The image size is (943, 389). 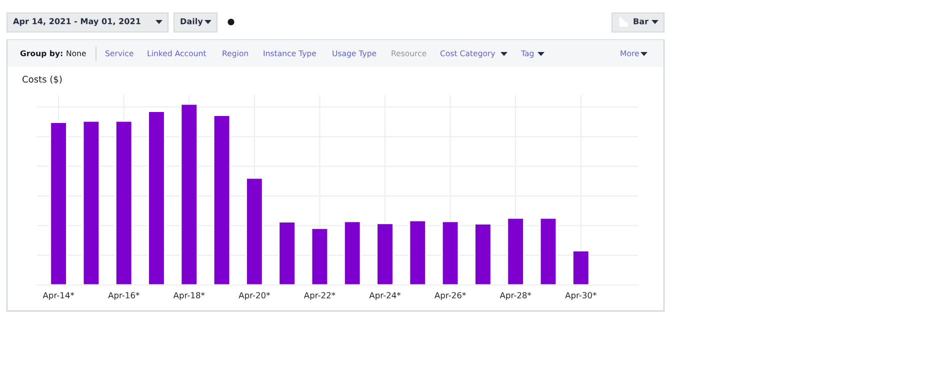 I want to click on x-tick-label: Apr-22*, so click(x=320, y=296).